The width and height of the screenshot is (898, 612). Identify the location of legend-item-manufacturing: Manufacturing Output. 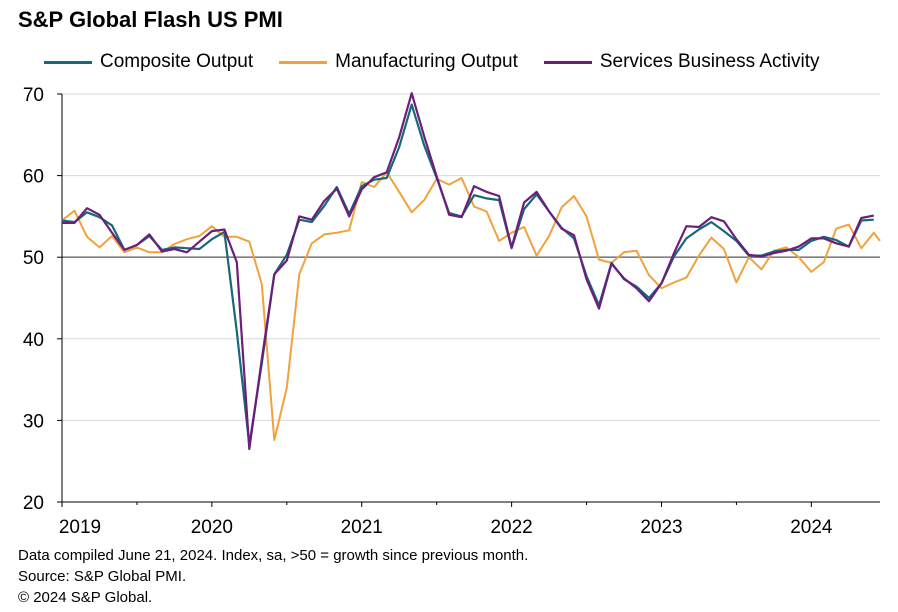
(398, 62).